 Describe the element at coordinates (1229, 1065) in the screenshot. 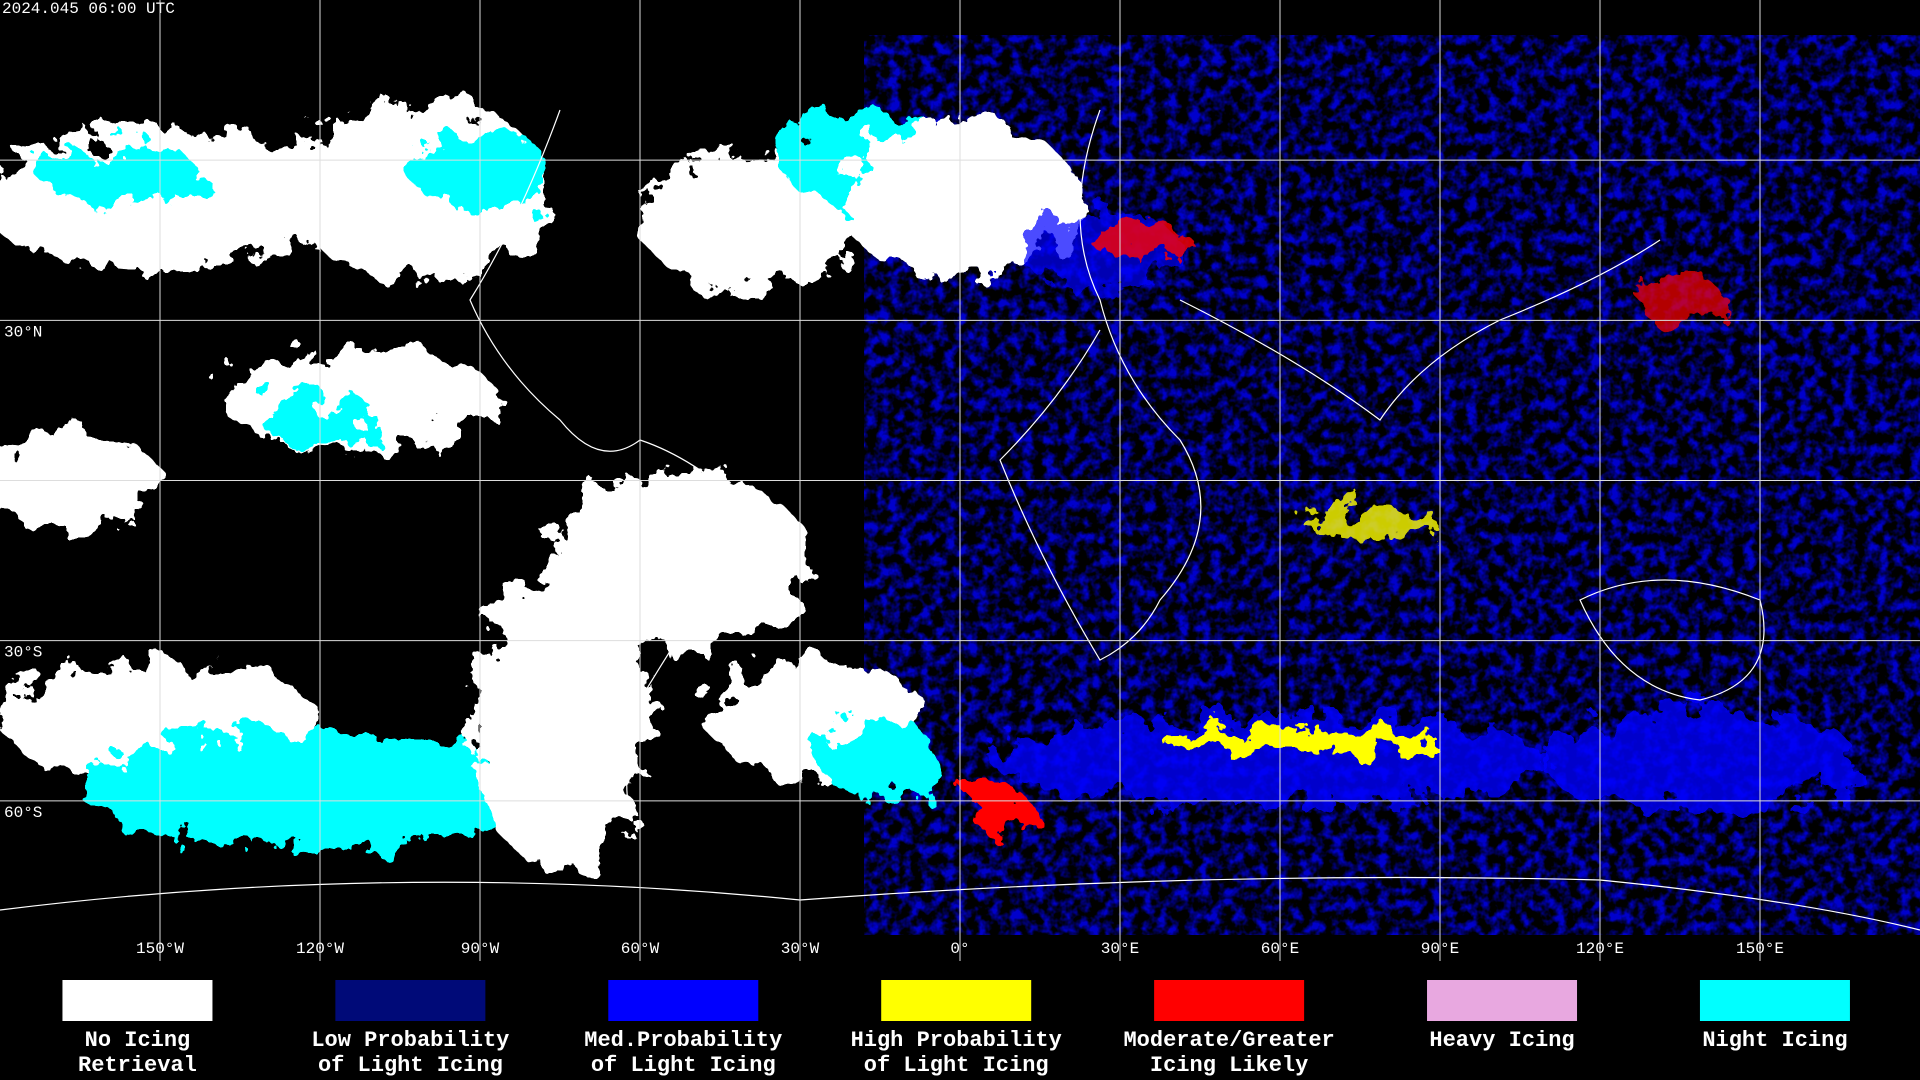

I see `legend-label: Icing Likely` at that location.